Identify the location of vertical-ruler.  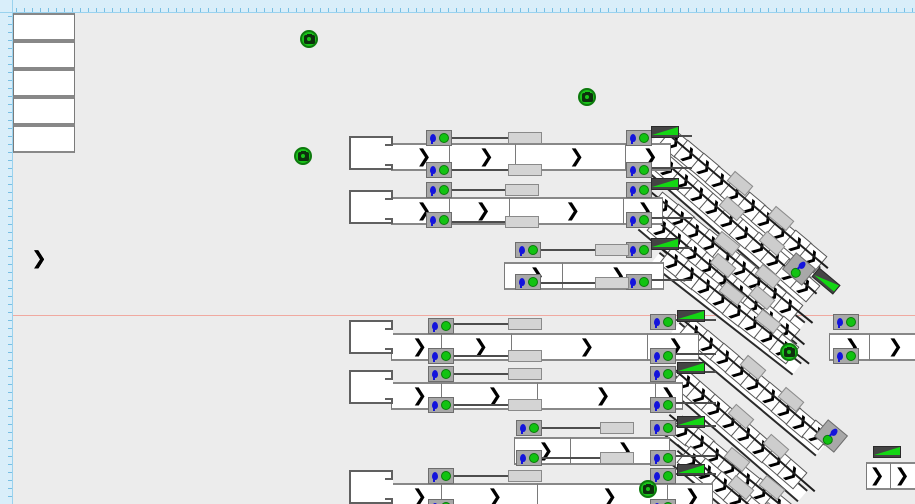
(6, 252).